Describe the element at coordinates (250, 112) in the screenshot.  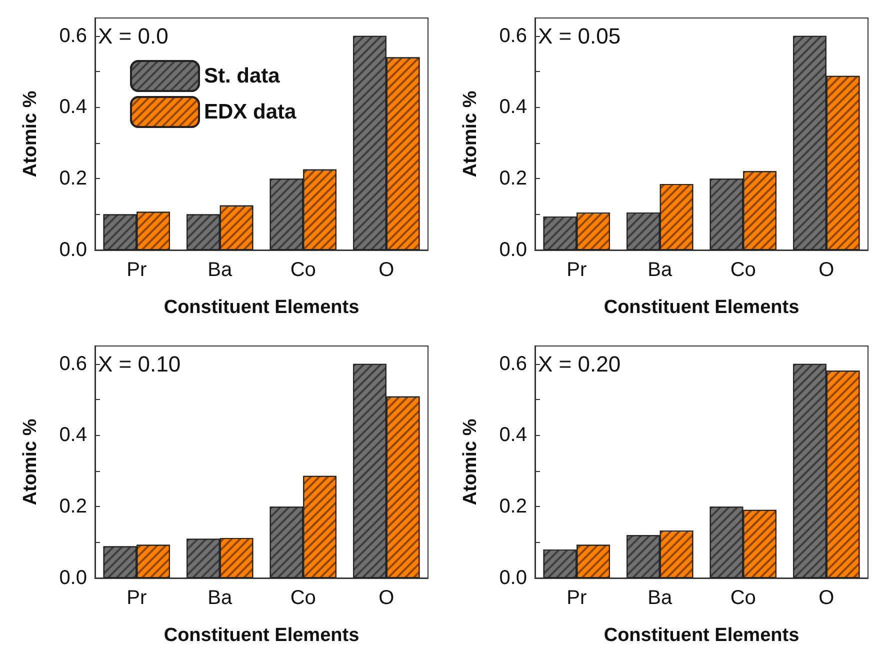
I see `legend-label: EDX data` at that location.